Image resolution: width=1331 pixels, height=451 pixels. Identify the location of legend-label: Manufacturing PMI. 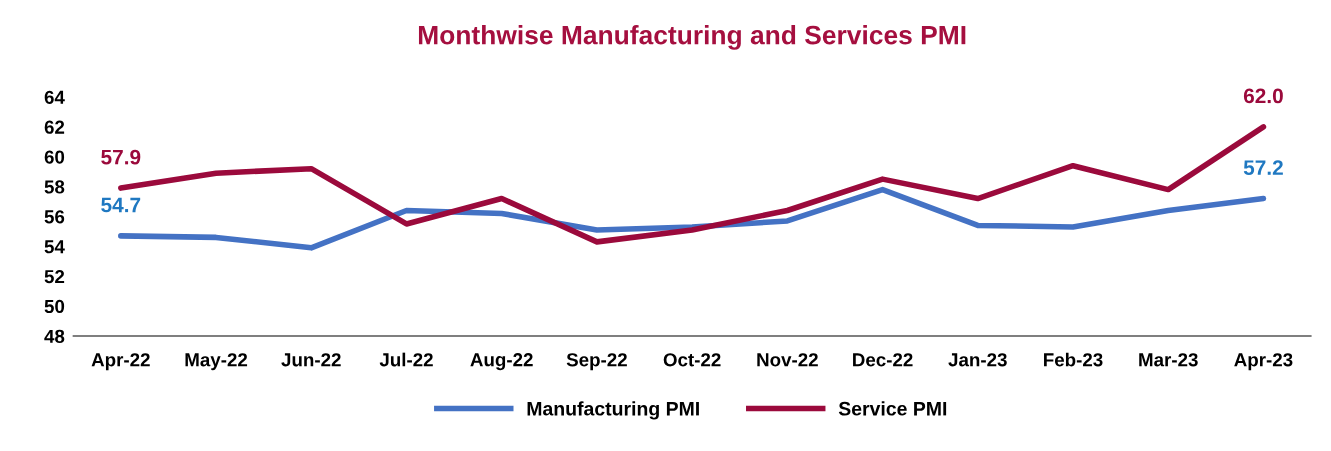
(613, 410).